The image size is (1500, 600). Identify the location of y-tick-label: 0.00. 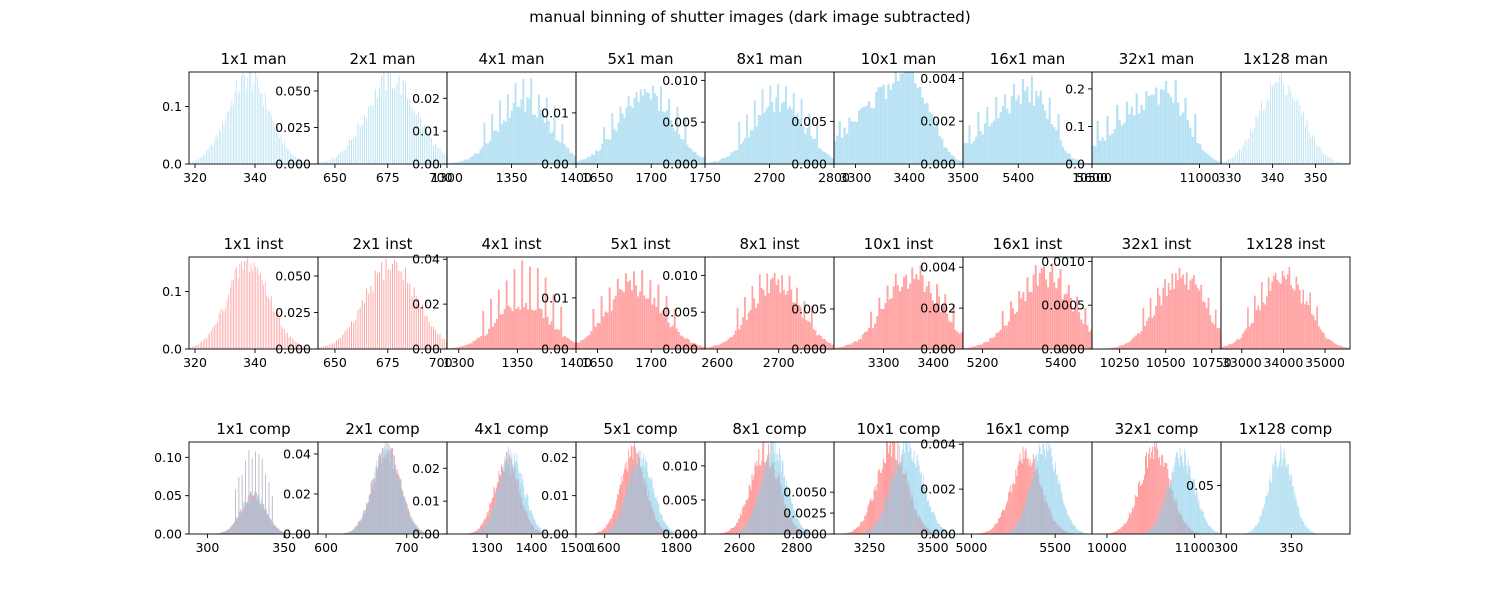
(297, 534).